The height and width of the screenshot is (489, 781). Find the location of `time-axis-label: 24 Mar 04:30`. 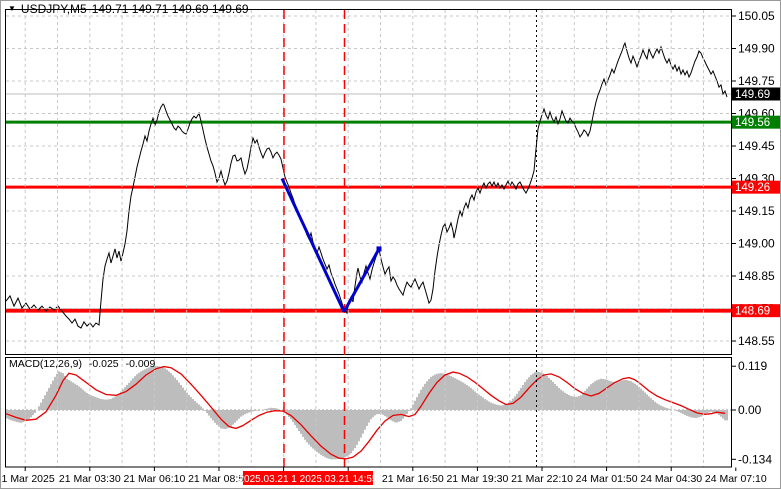

time-axis-label: 24 Mar 04:30 is located at coordinates (671, 479).